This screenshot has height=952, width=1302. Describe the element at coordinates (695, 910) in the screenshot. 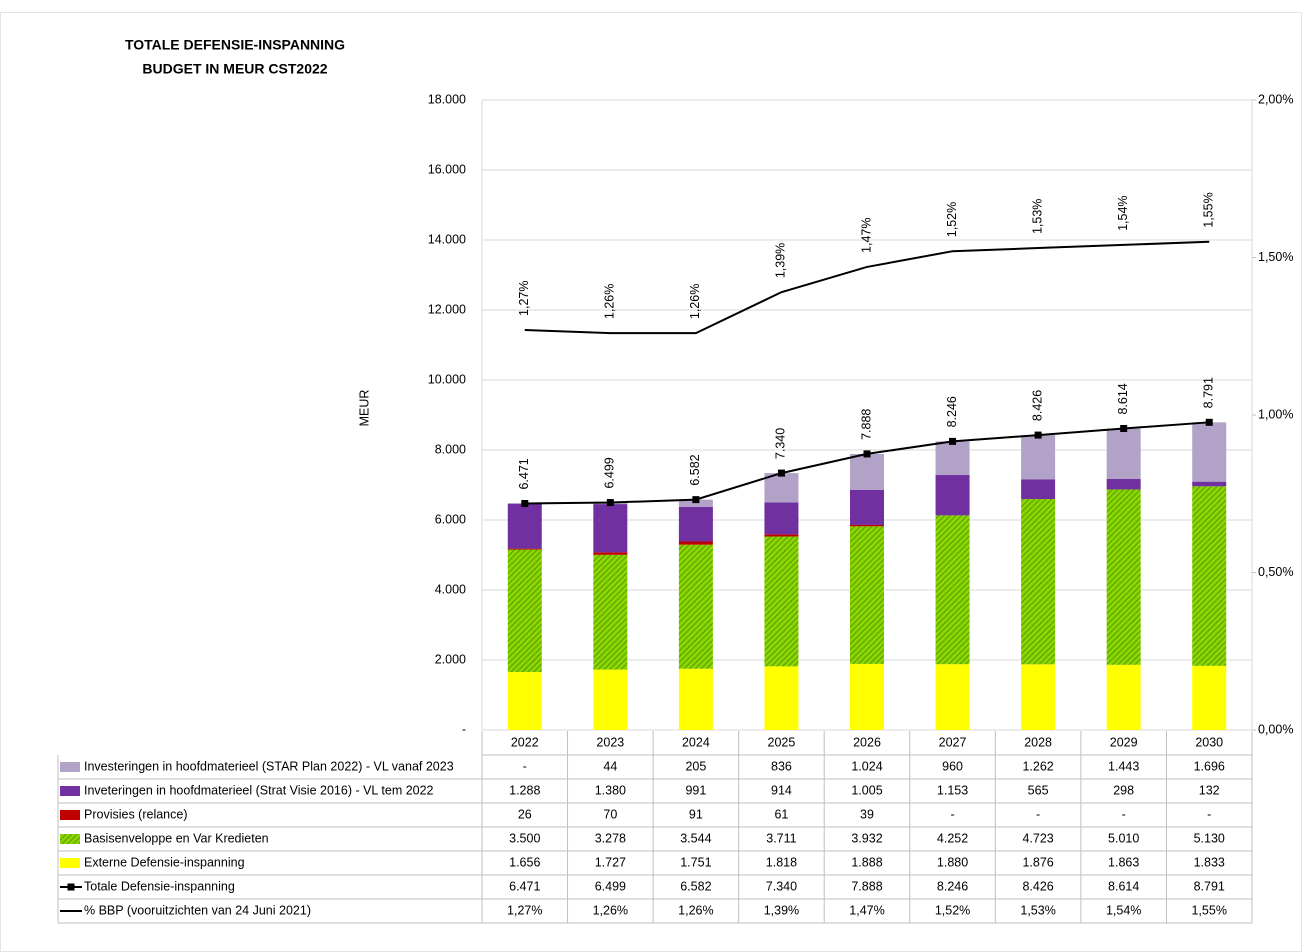

I see `table-cell: 1,26%` at that location.